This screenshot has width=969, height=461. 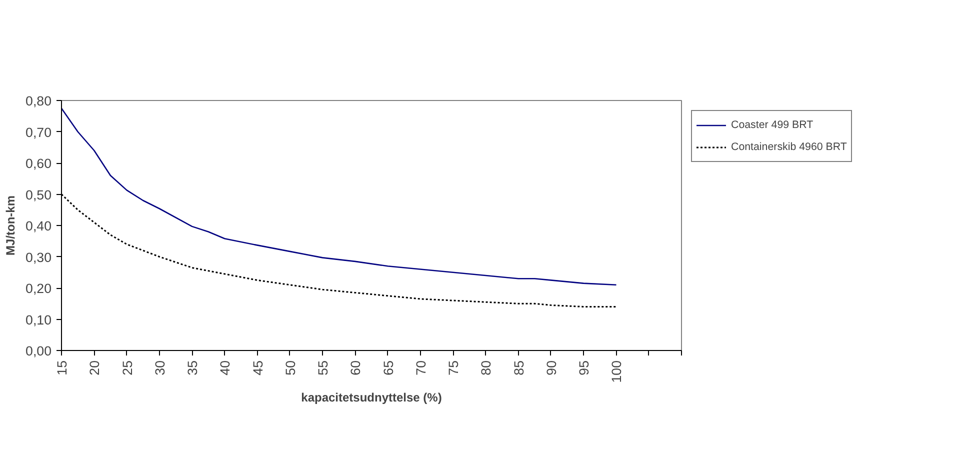 What do you see at coordinates (11, 226) in the screenshot?
I see `y-axis-title: MJ/ton-km` at bounding box center [11, 226].